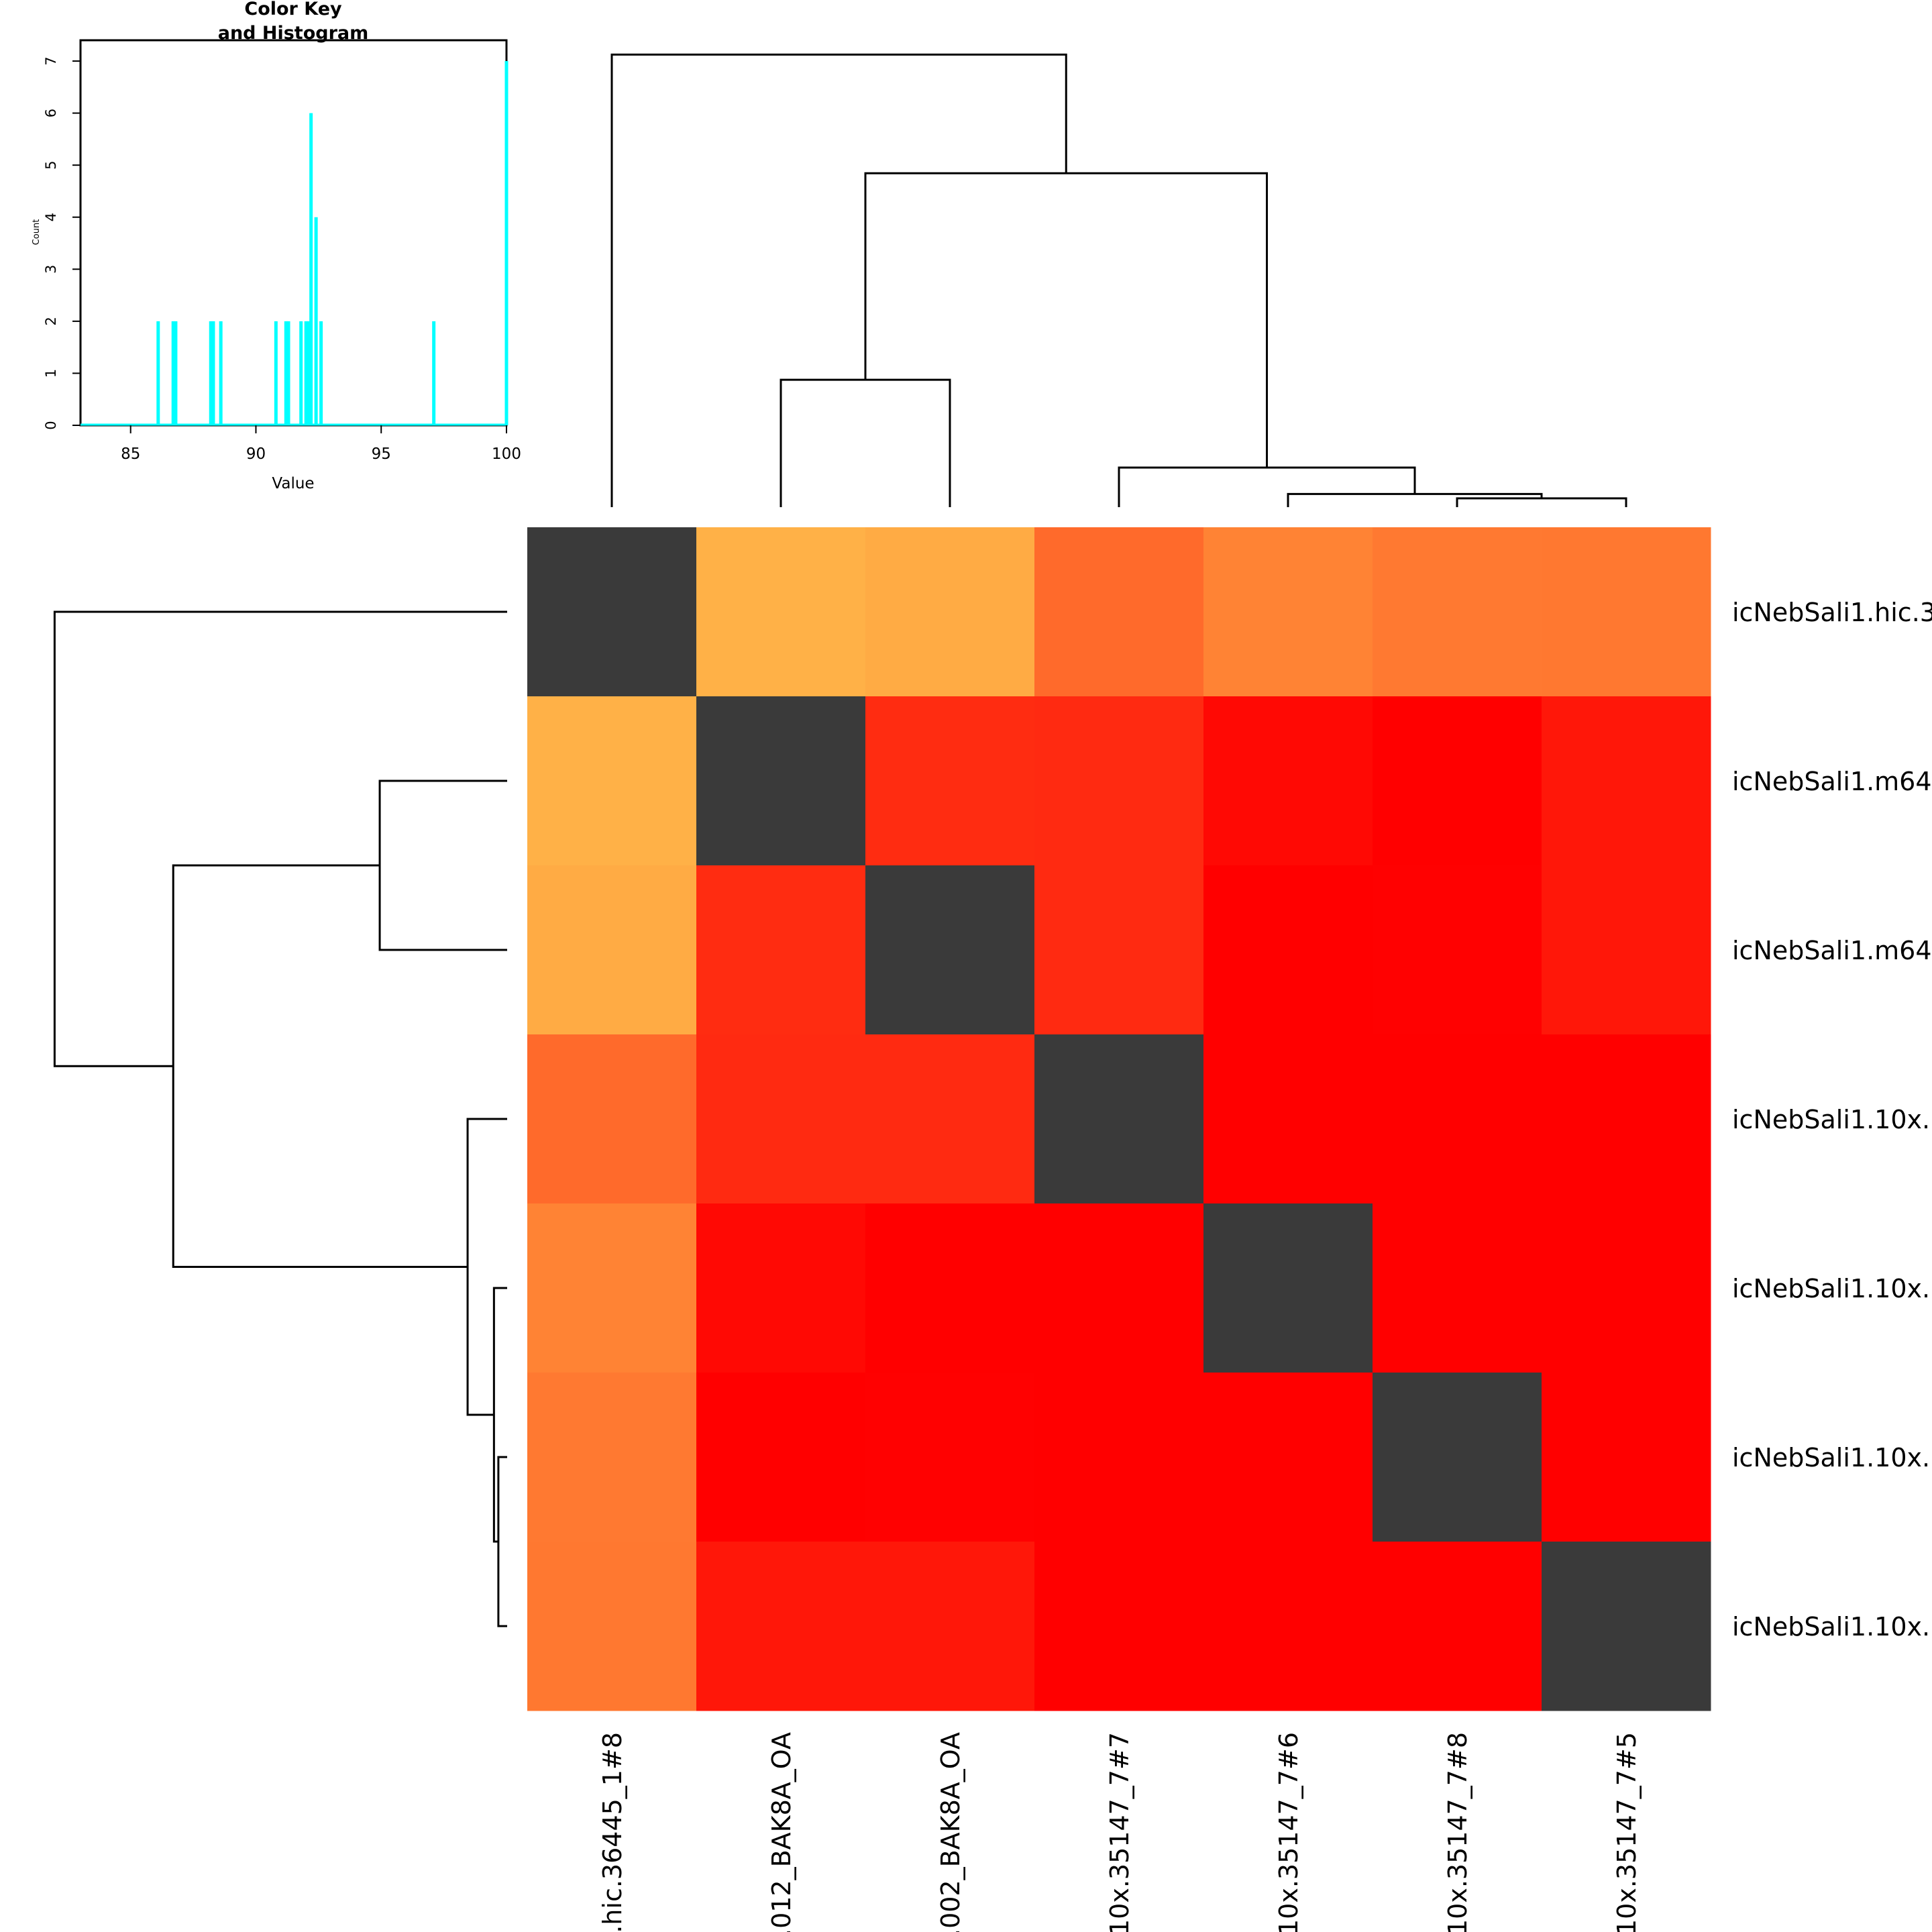  What do you see at coordinates (256, 454) in the screenshot?
I see `key-x-tick-label: 90` at bounding box center [256, 454].